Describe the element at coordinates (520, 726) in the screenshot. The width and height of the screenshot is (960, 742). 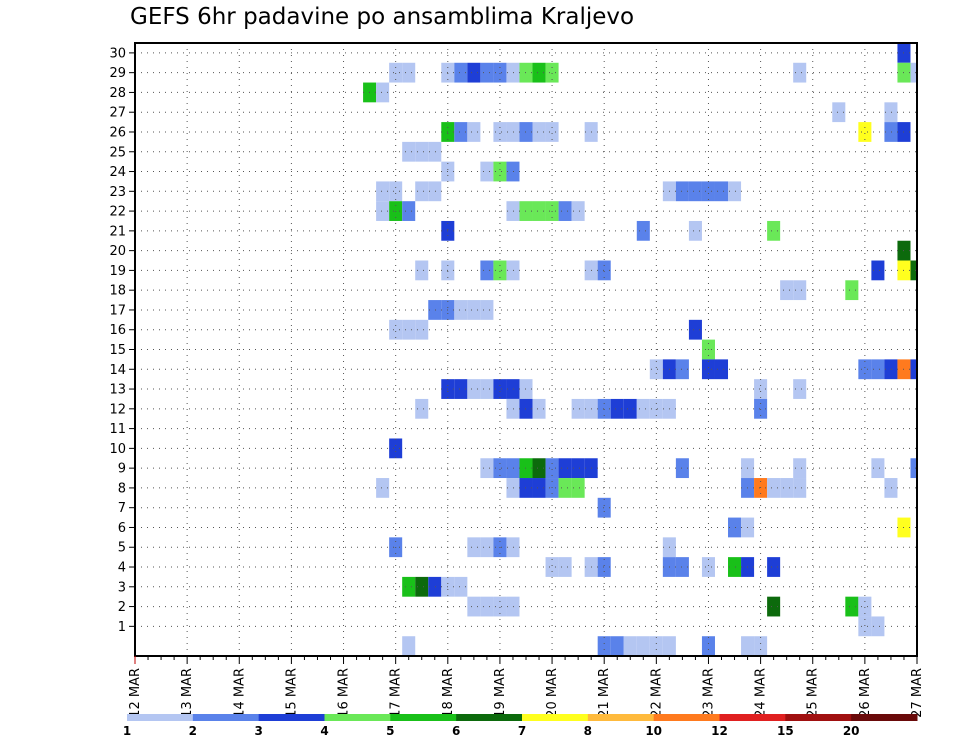
I see `color-legend: 1 2 3 4 5 6 7 8 10 12 15 20` at that location.